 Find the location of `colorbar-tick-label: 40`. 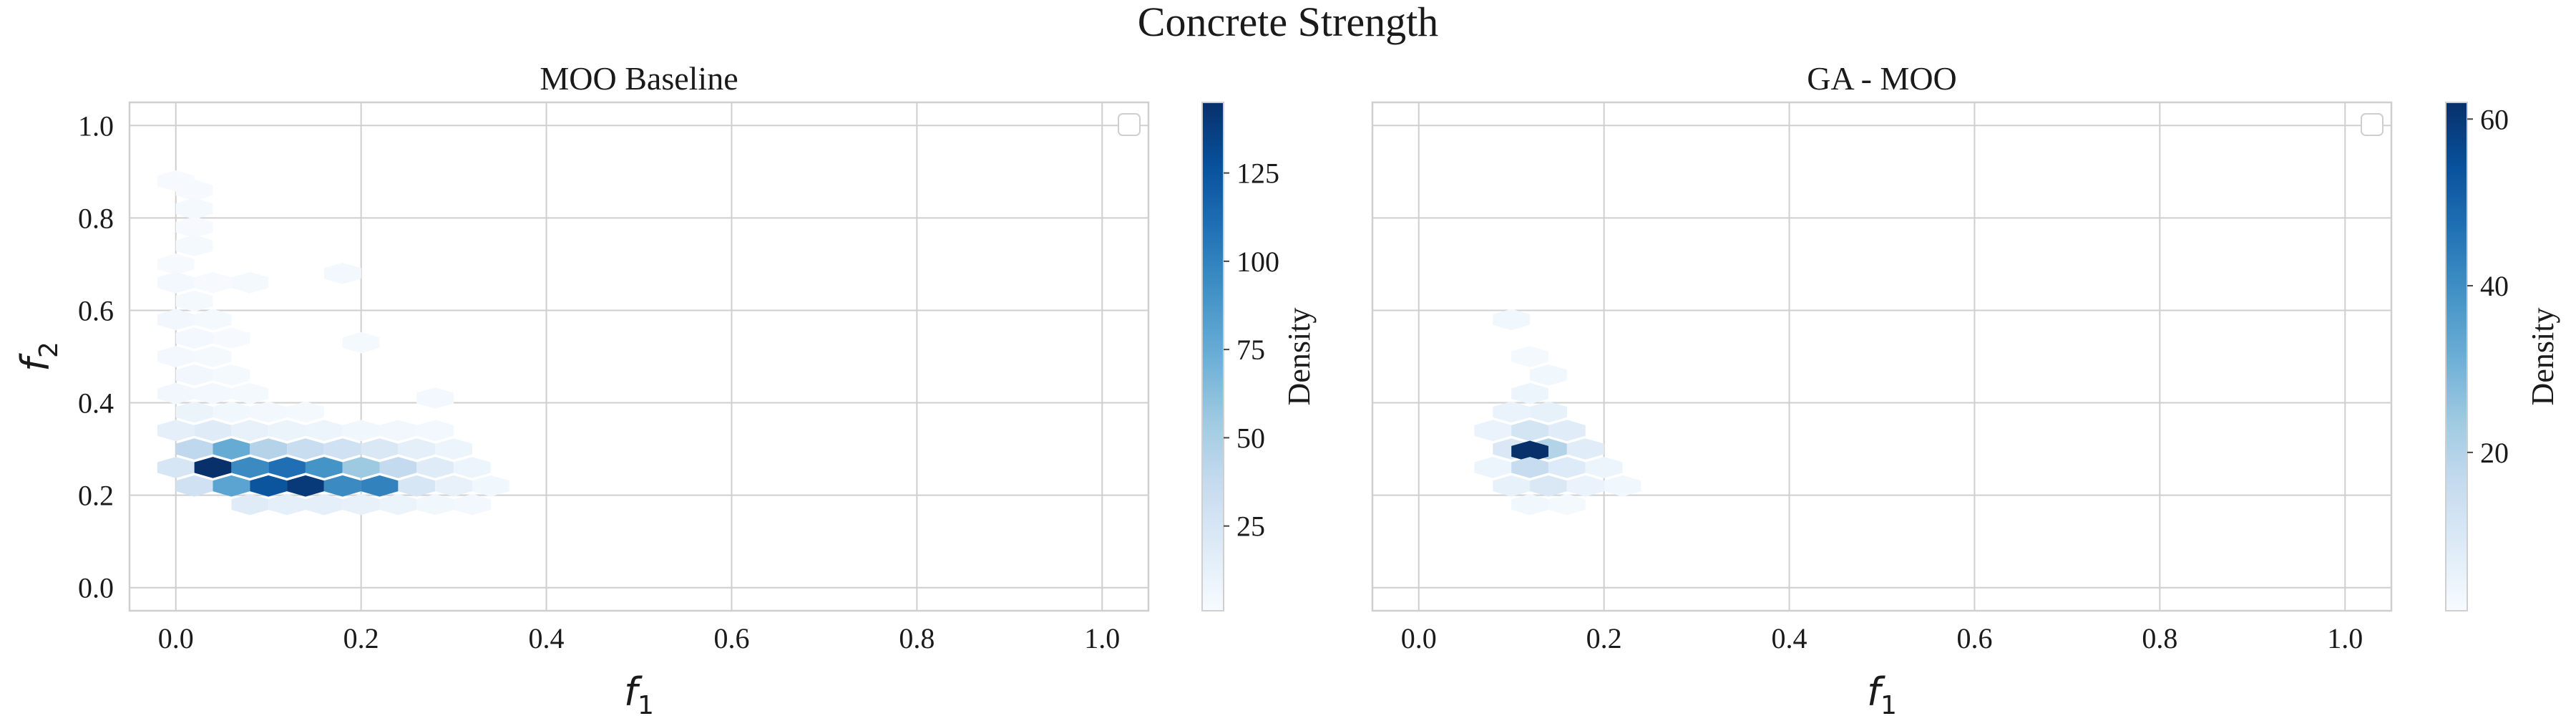

colorbar-tick-label: 40 is located at coordinates (2494, 286).